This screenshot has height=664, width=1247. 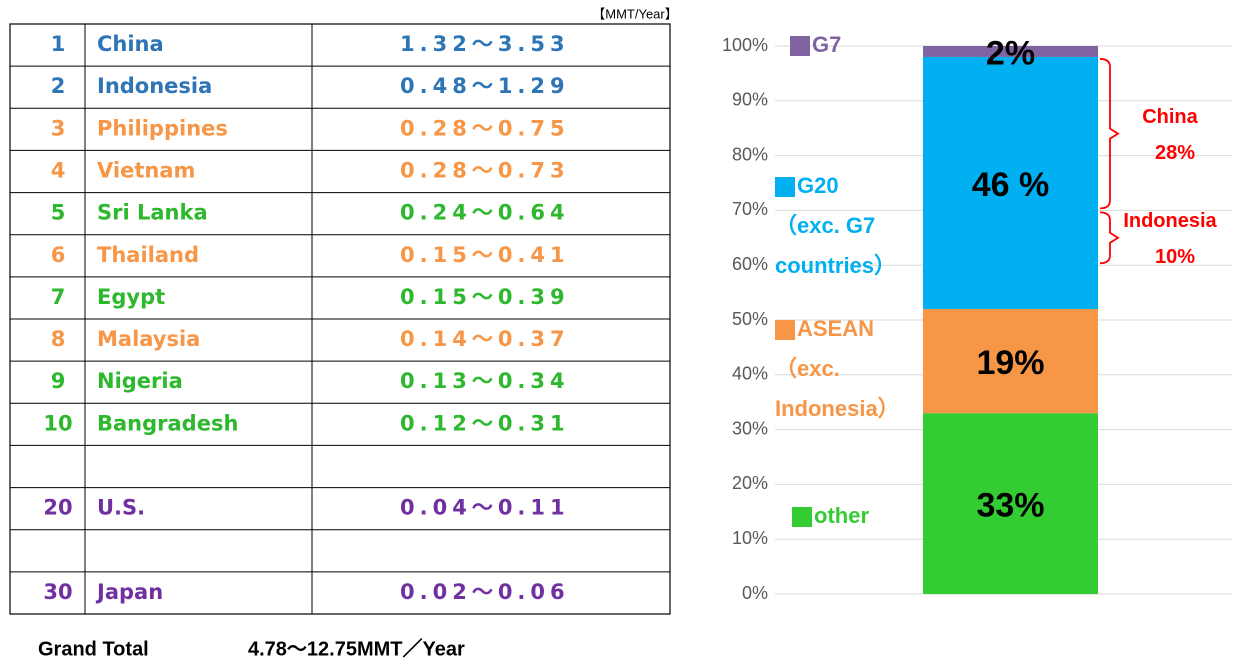 What do you see at coordinates (58, 128) in the screenshot?
I see `rank: 3` at bounding box center [58, 128].